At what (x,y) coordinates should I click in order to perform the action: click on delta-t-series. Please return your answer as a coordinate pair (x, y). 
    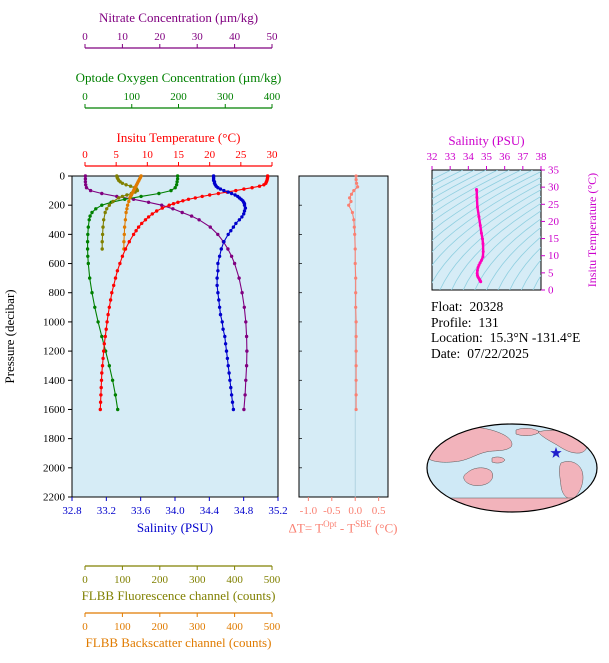
    Looking at the image, I should click on (353, 293).